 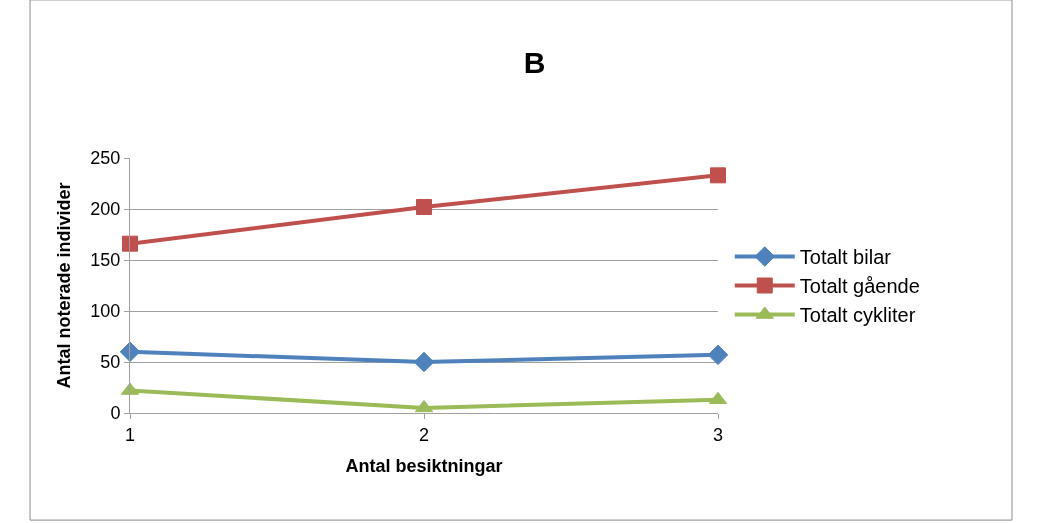 I want to click on y-tick-label: 250, so click(x=105, y=158).